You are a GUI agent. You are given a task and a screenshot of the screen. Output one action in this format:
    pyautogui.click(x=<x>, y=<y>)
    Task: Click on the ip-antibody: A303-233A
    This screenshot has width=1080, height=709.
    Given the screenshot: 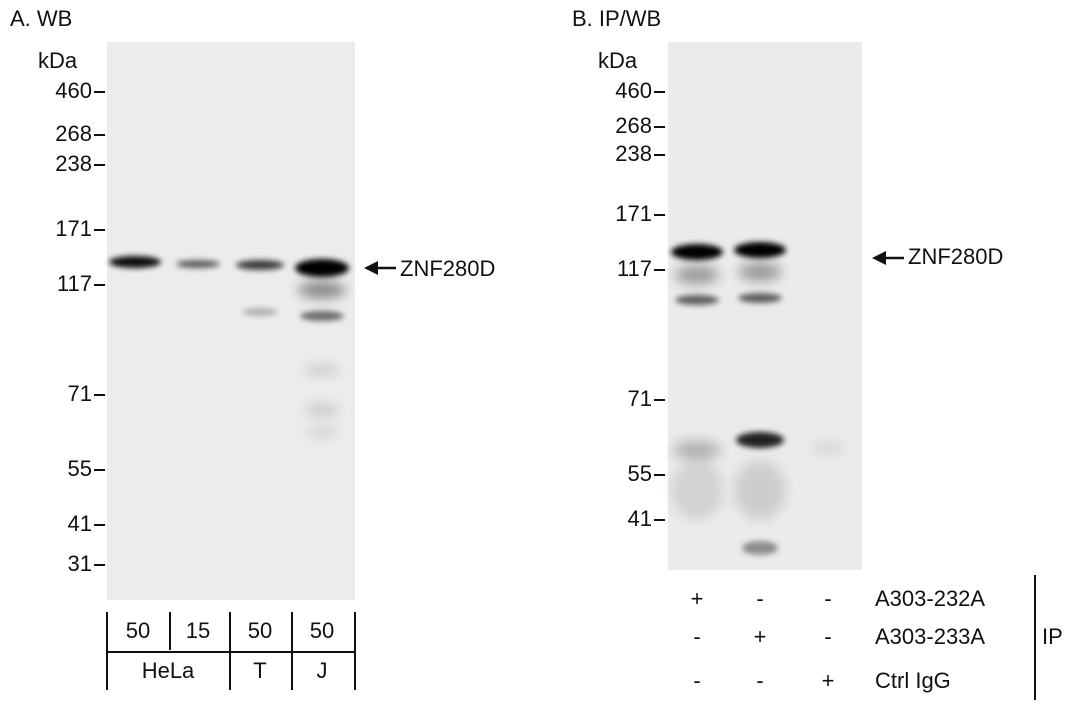 What is the action you would take?
    pyautogui.click(x=930, y=636)
    